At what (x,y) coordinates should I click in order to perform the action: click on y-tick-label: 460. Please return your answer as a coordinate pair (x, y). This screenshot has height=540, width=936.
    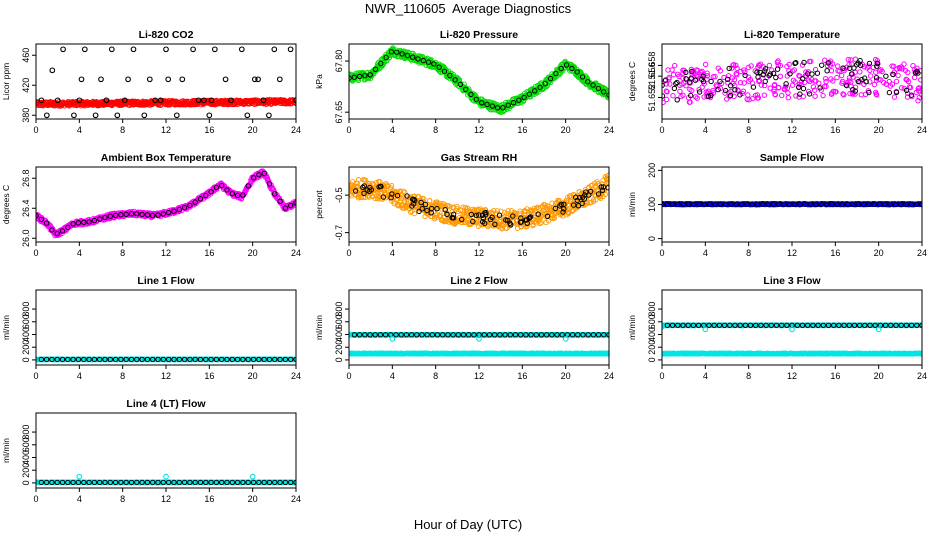
    Looking at the image, I should click on (26, 55).